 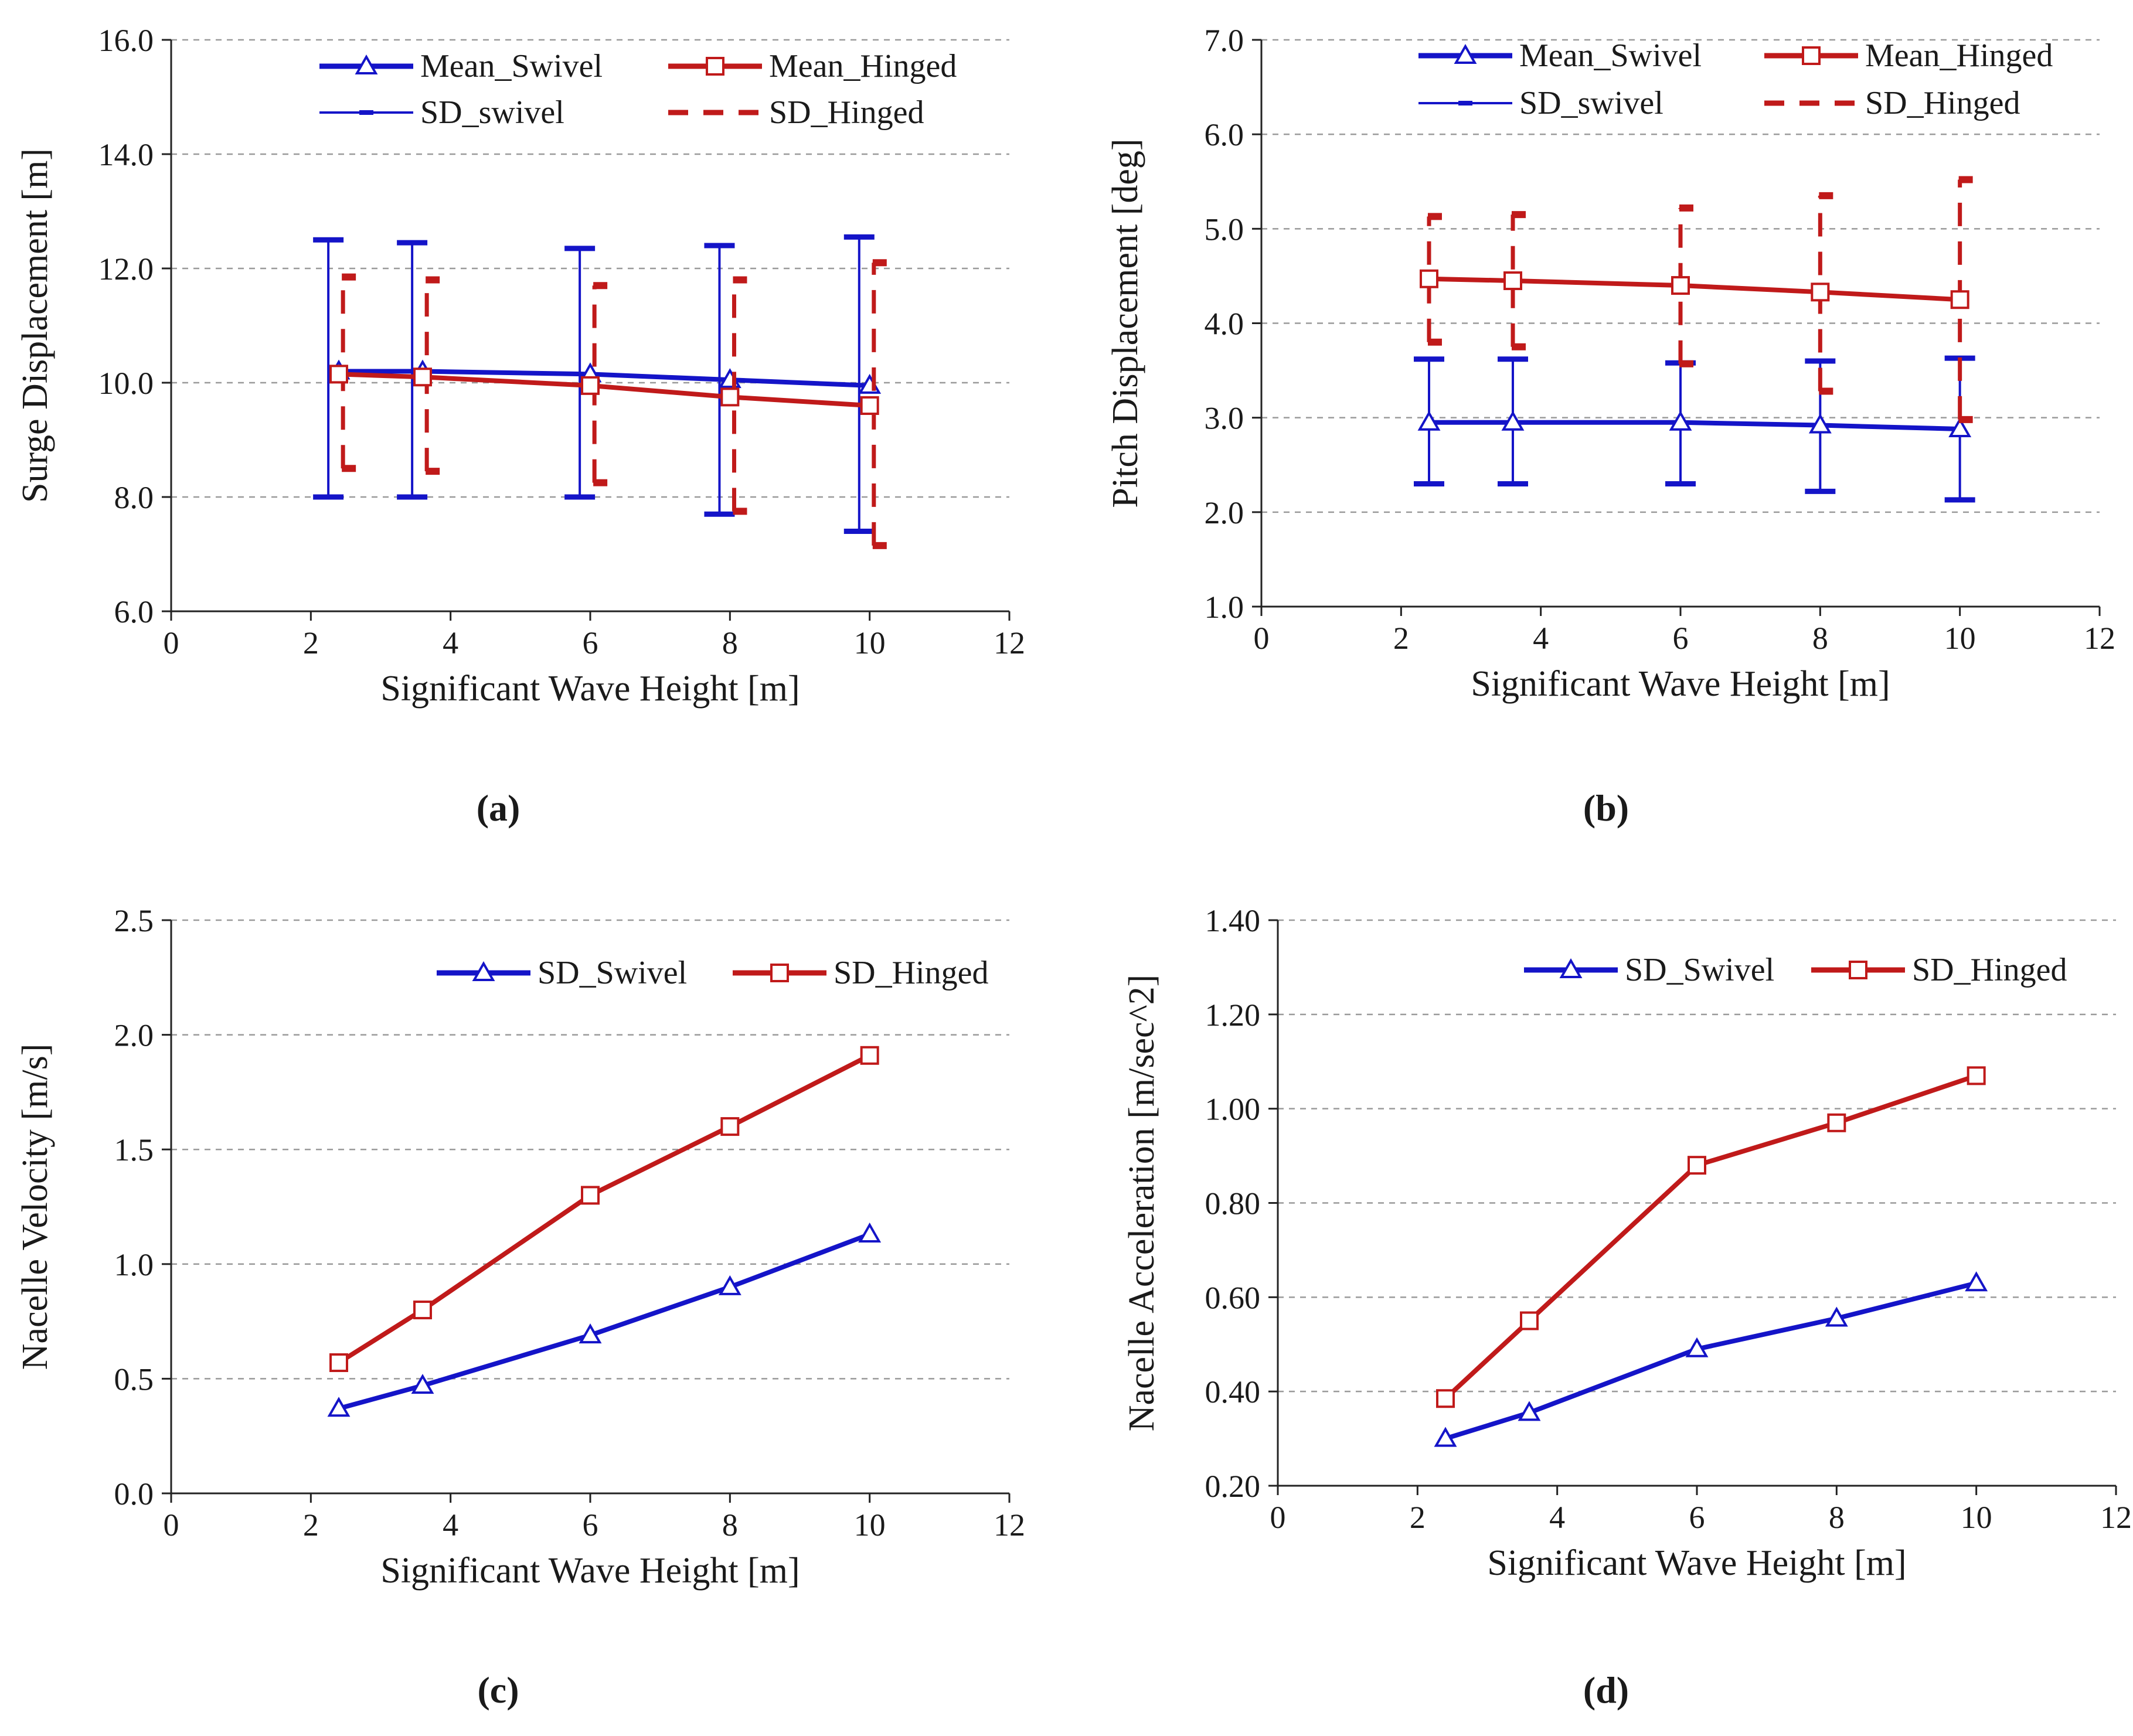 What do you see at coordinates (1699, 970) in the screenshot?
I see `legend-label-0: SD_Swivel` at bounding box center [1699, 970].